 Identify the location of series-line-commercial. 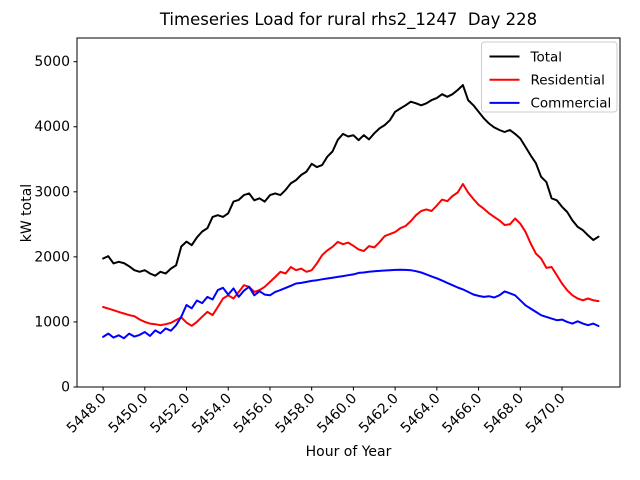
(351, 304).